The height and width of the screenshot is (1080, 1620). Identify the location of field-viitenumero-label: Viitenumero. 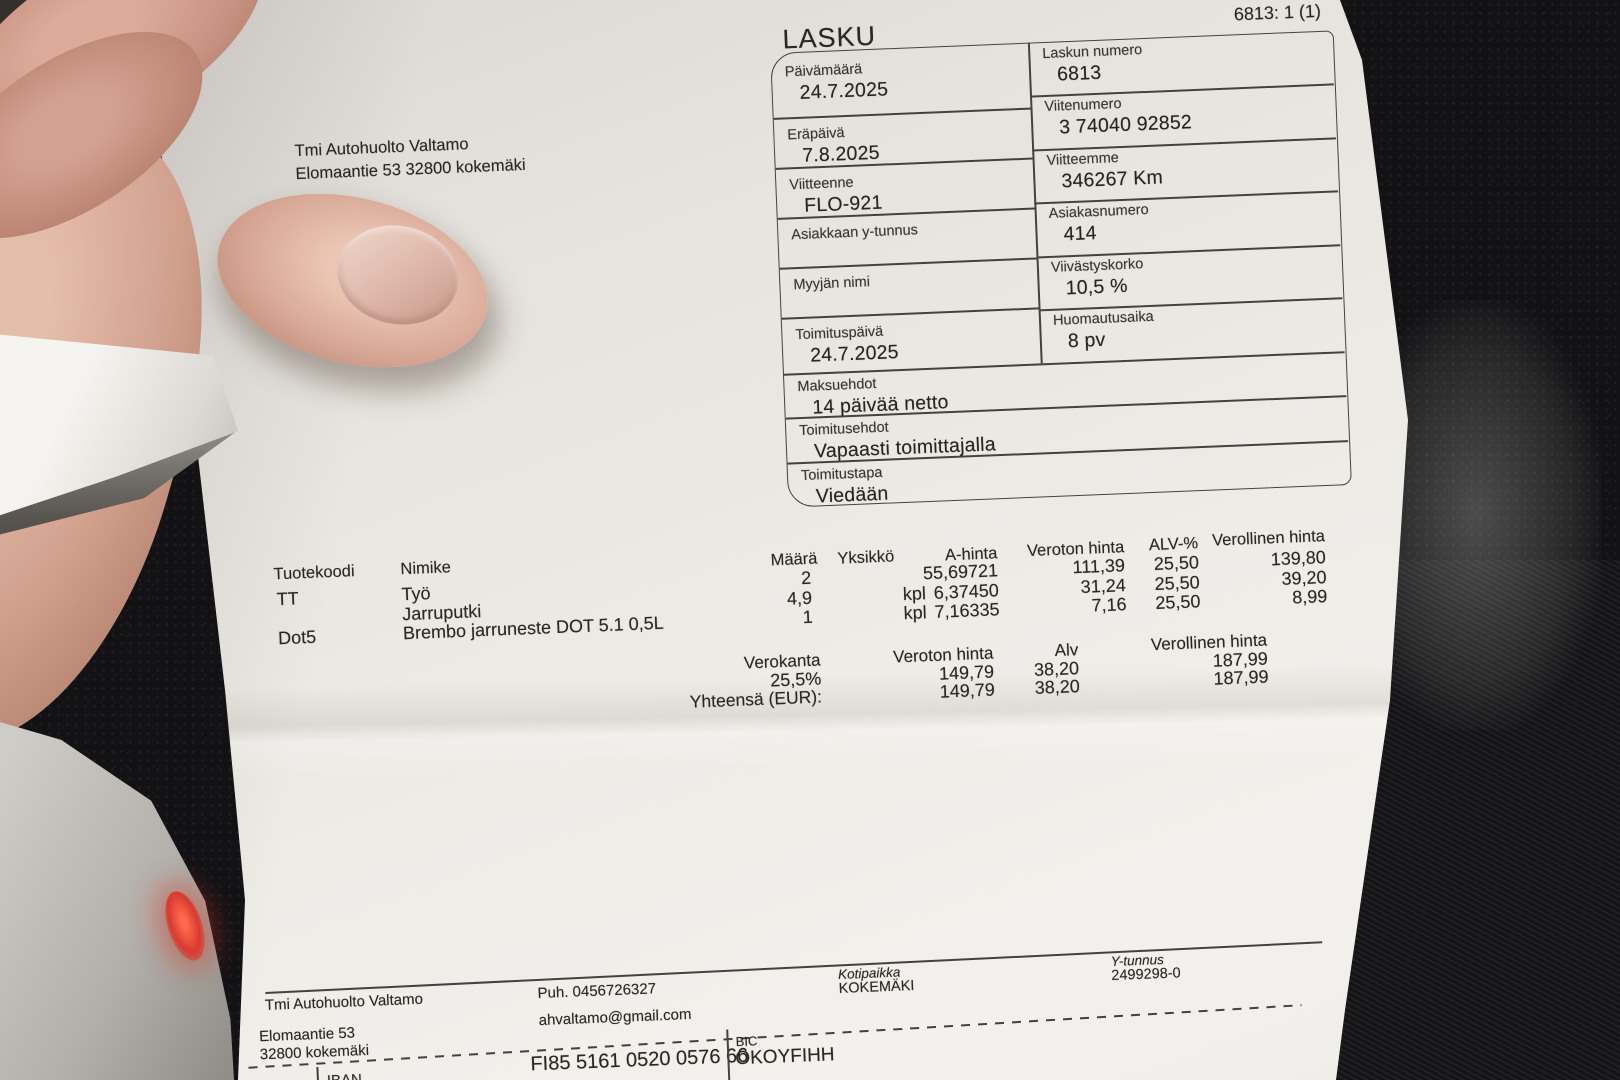
(1083, 105).